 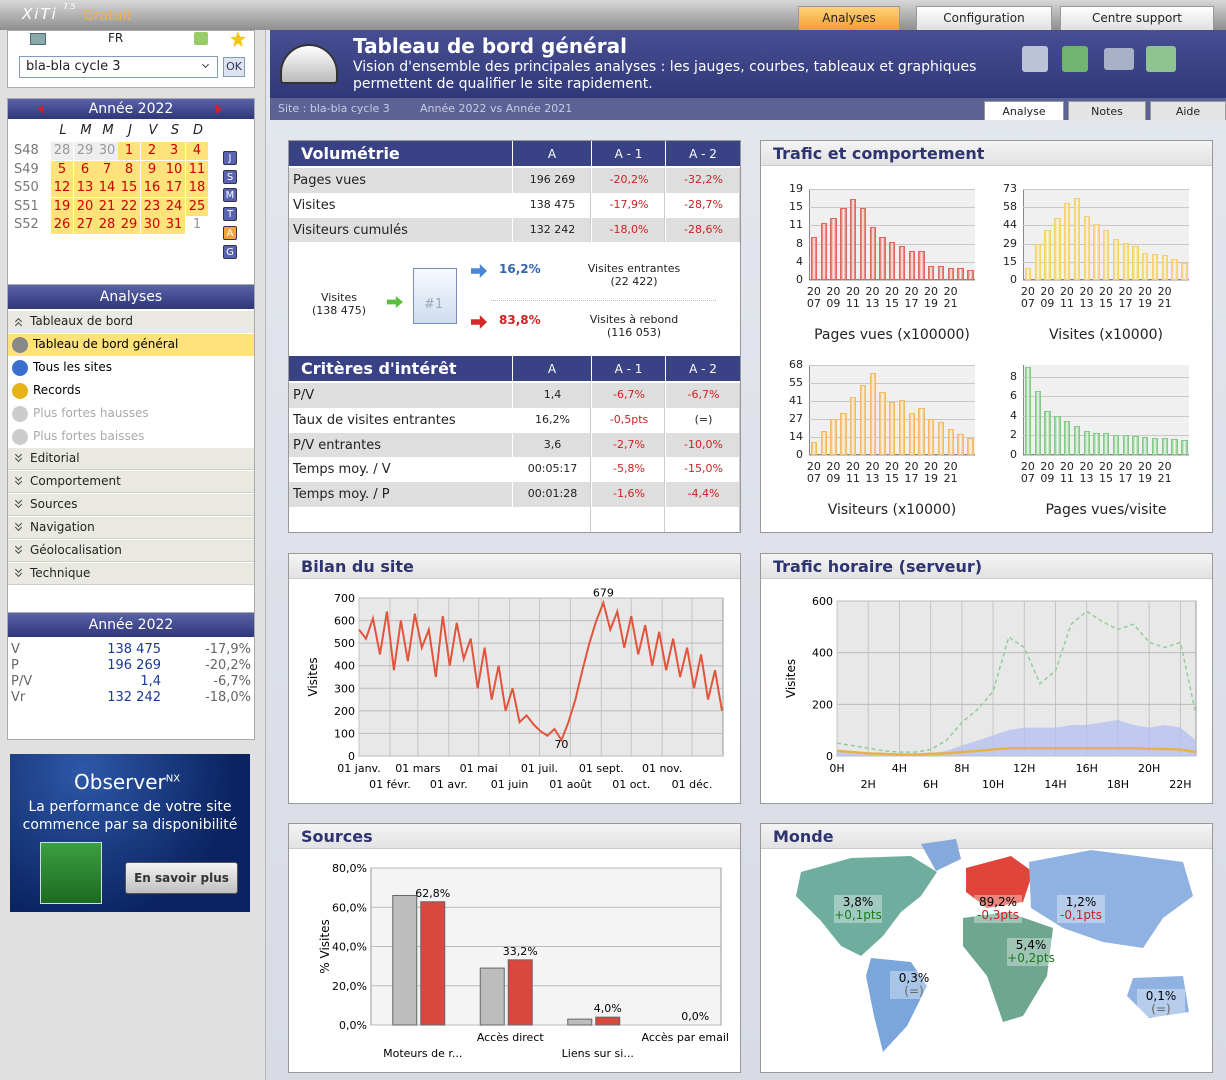 I want to click on favorite-icon, so click(x=238, y=39).